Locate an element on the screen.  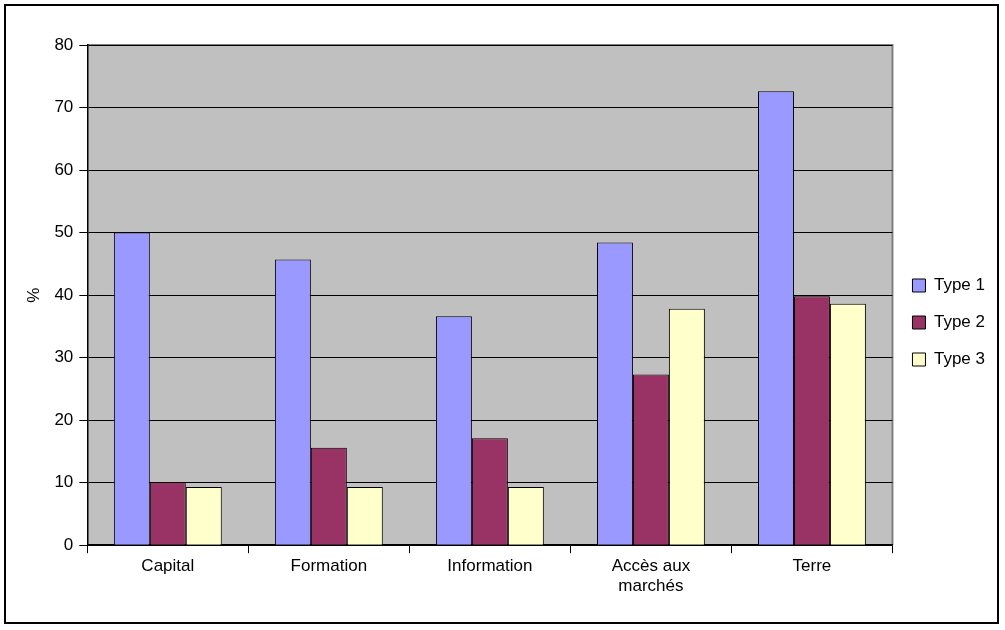
y-tick-label: 30 is located at coordinates (64, 357).